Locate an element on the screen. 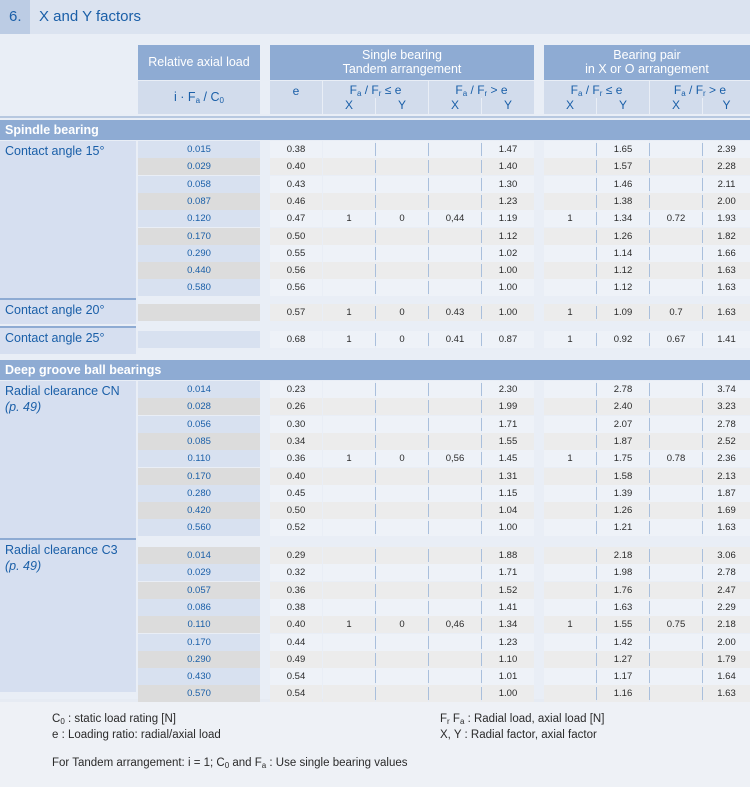 Image resolution: width=750 pixels, height=787 pixels. value-cell: 3.23 is located at coordinates (726, 407).